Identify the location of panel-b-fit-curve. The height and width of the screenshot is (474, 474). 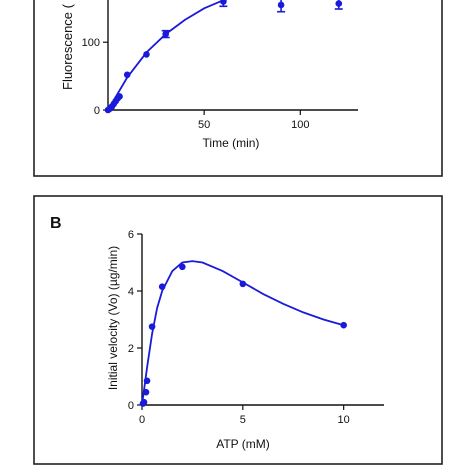
(242, 333).